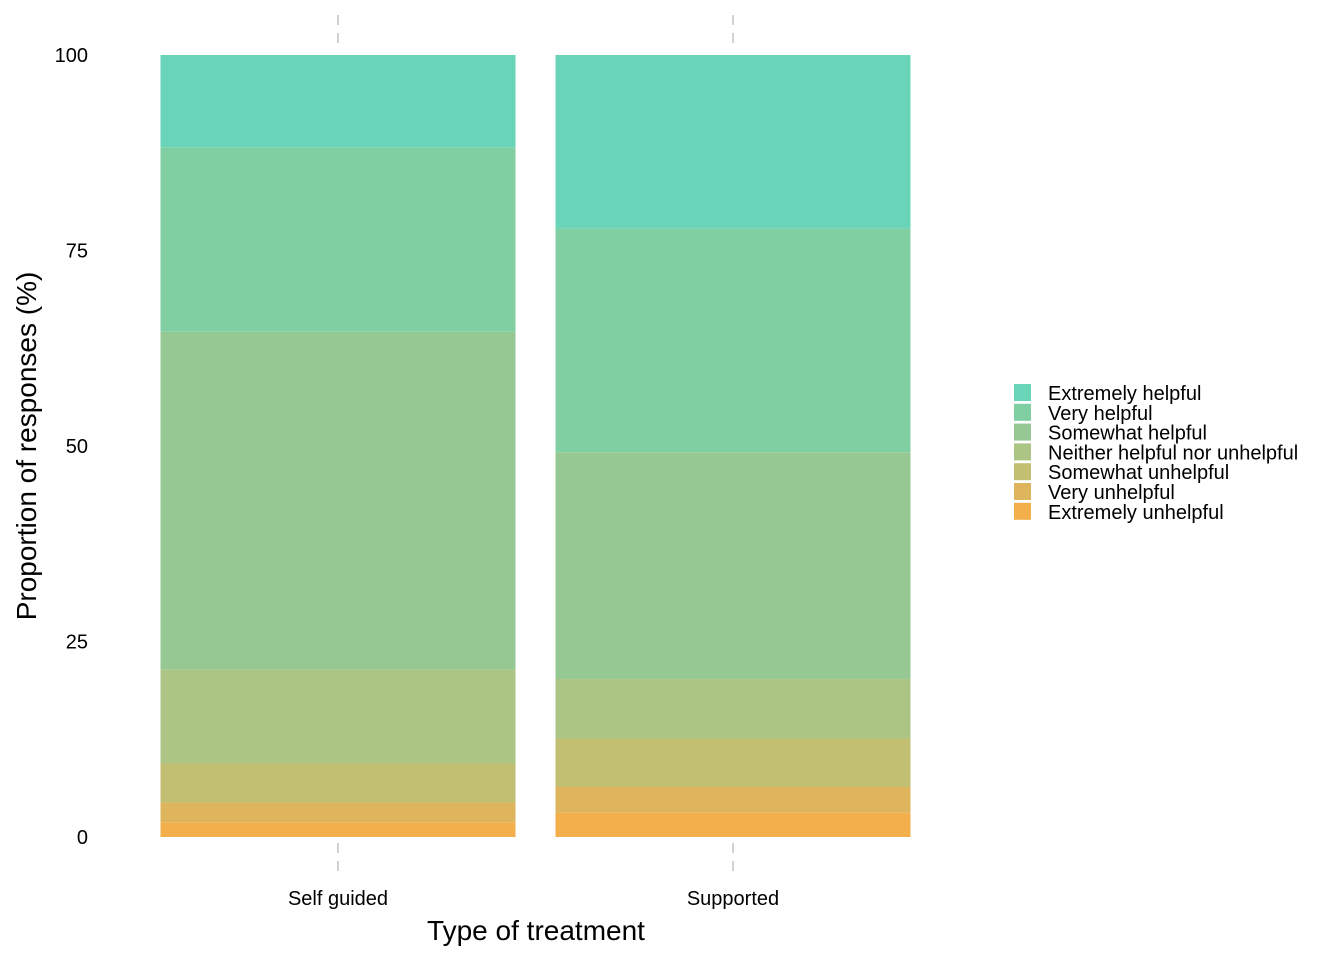 The height and width of the screenshot is (965, 1344). I want to click on x-tick-label: Self guided, so click(338, 899).